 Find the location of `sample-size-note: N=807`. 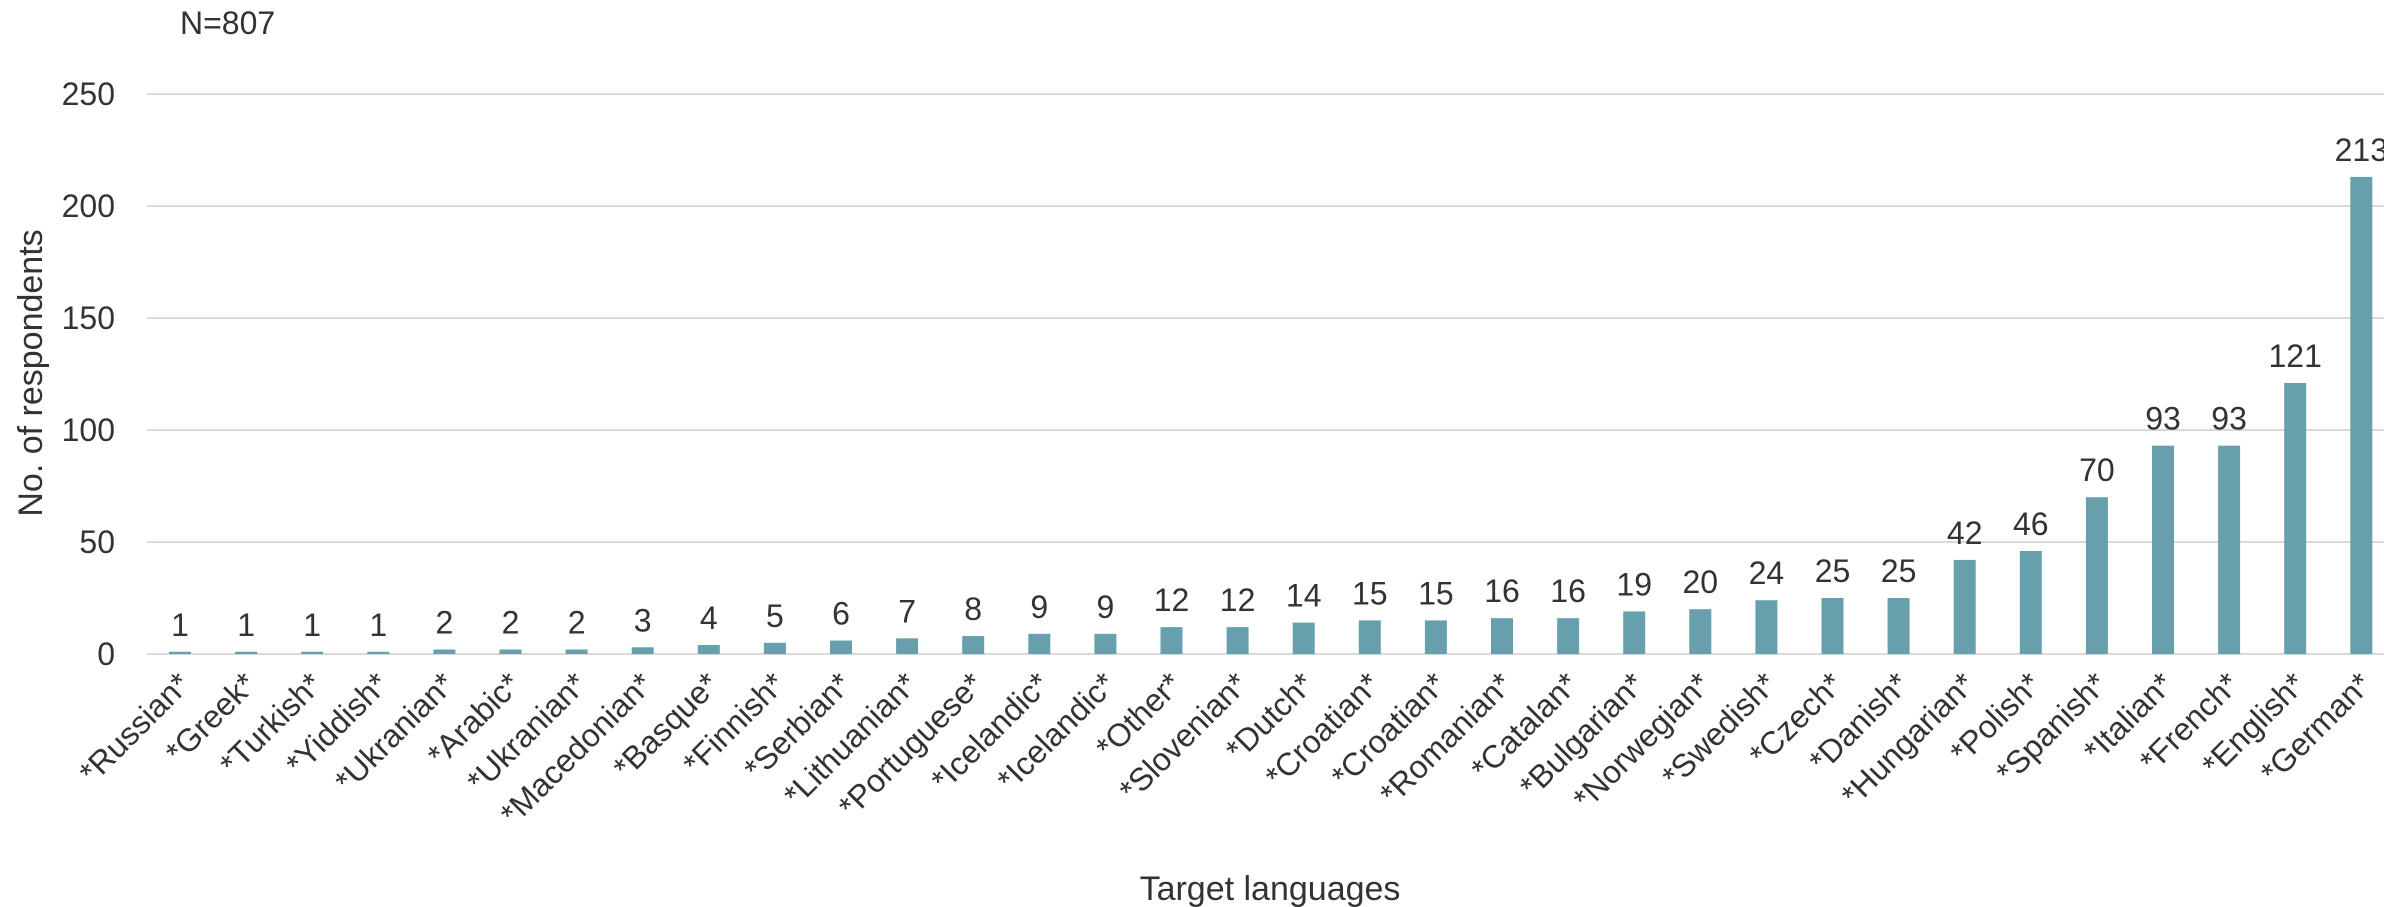

sample-size-note: N=807 is located at coordinates (227, 23).